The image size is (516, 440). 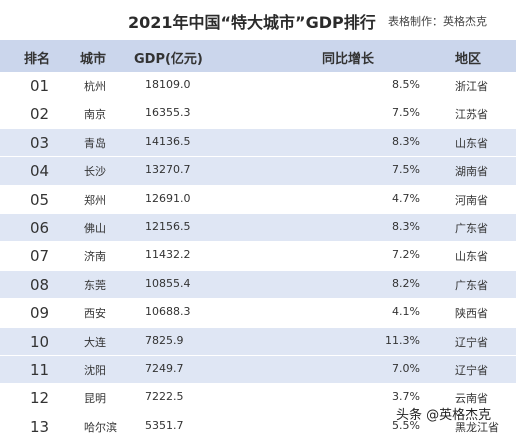 I want to click on gdp-cell: 12691.0, so click(x=168, y=198).